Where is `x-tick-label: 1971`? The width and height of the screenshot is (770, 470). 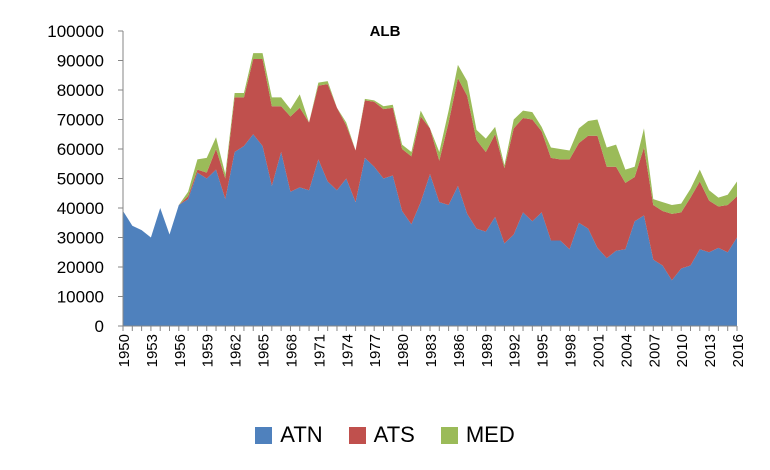
x-tick-label: 1971 is located at coordinates (319, 350).